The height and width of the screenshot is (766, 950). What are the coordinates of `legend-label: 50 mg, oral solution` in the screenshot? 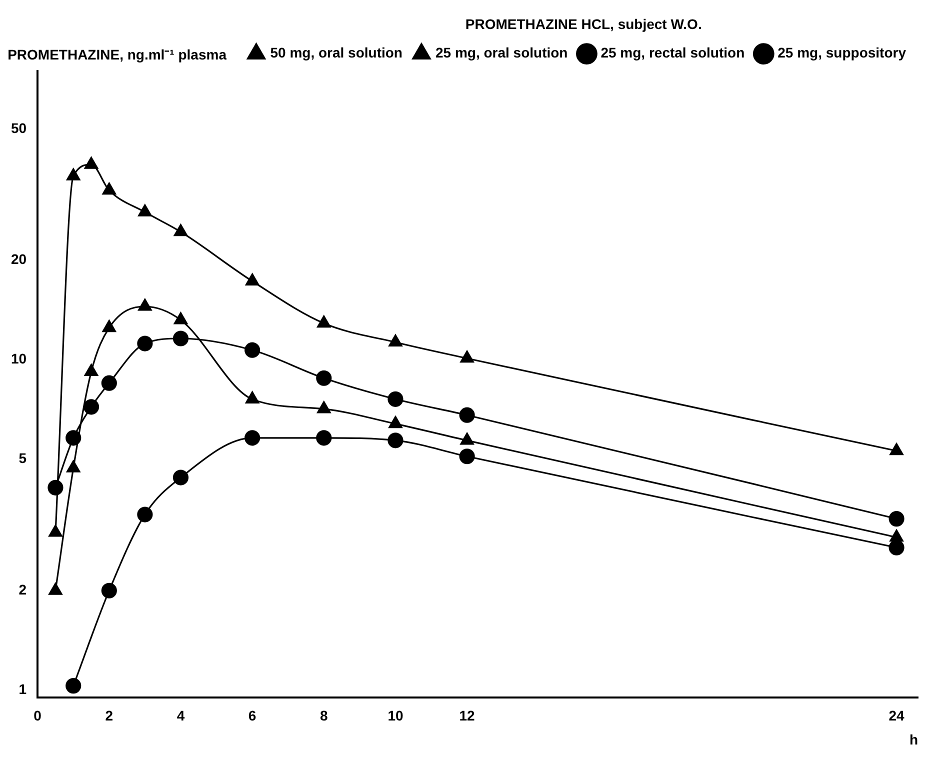 It's located at (336, 52).